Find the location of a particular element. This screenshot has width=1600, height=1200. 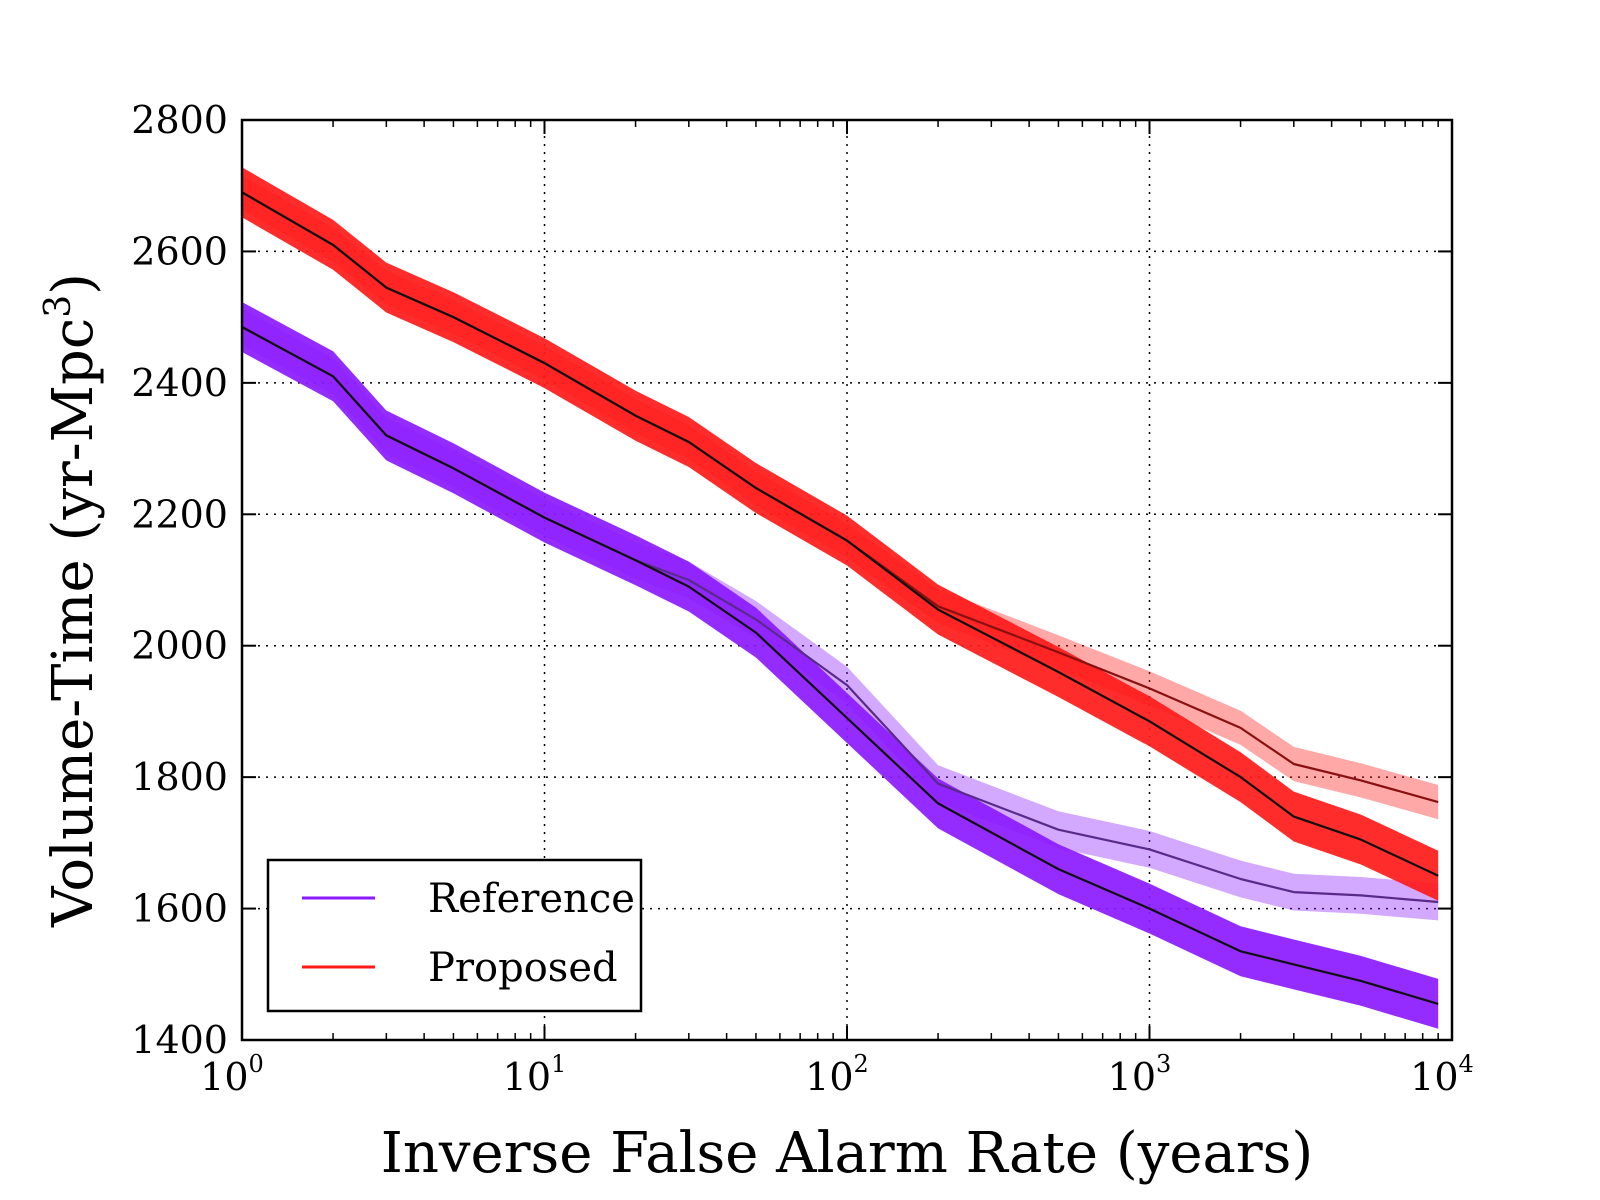

x-tick-label: 10² is located at coordinates (837, 1074).